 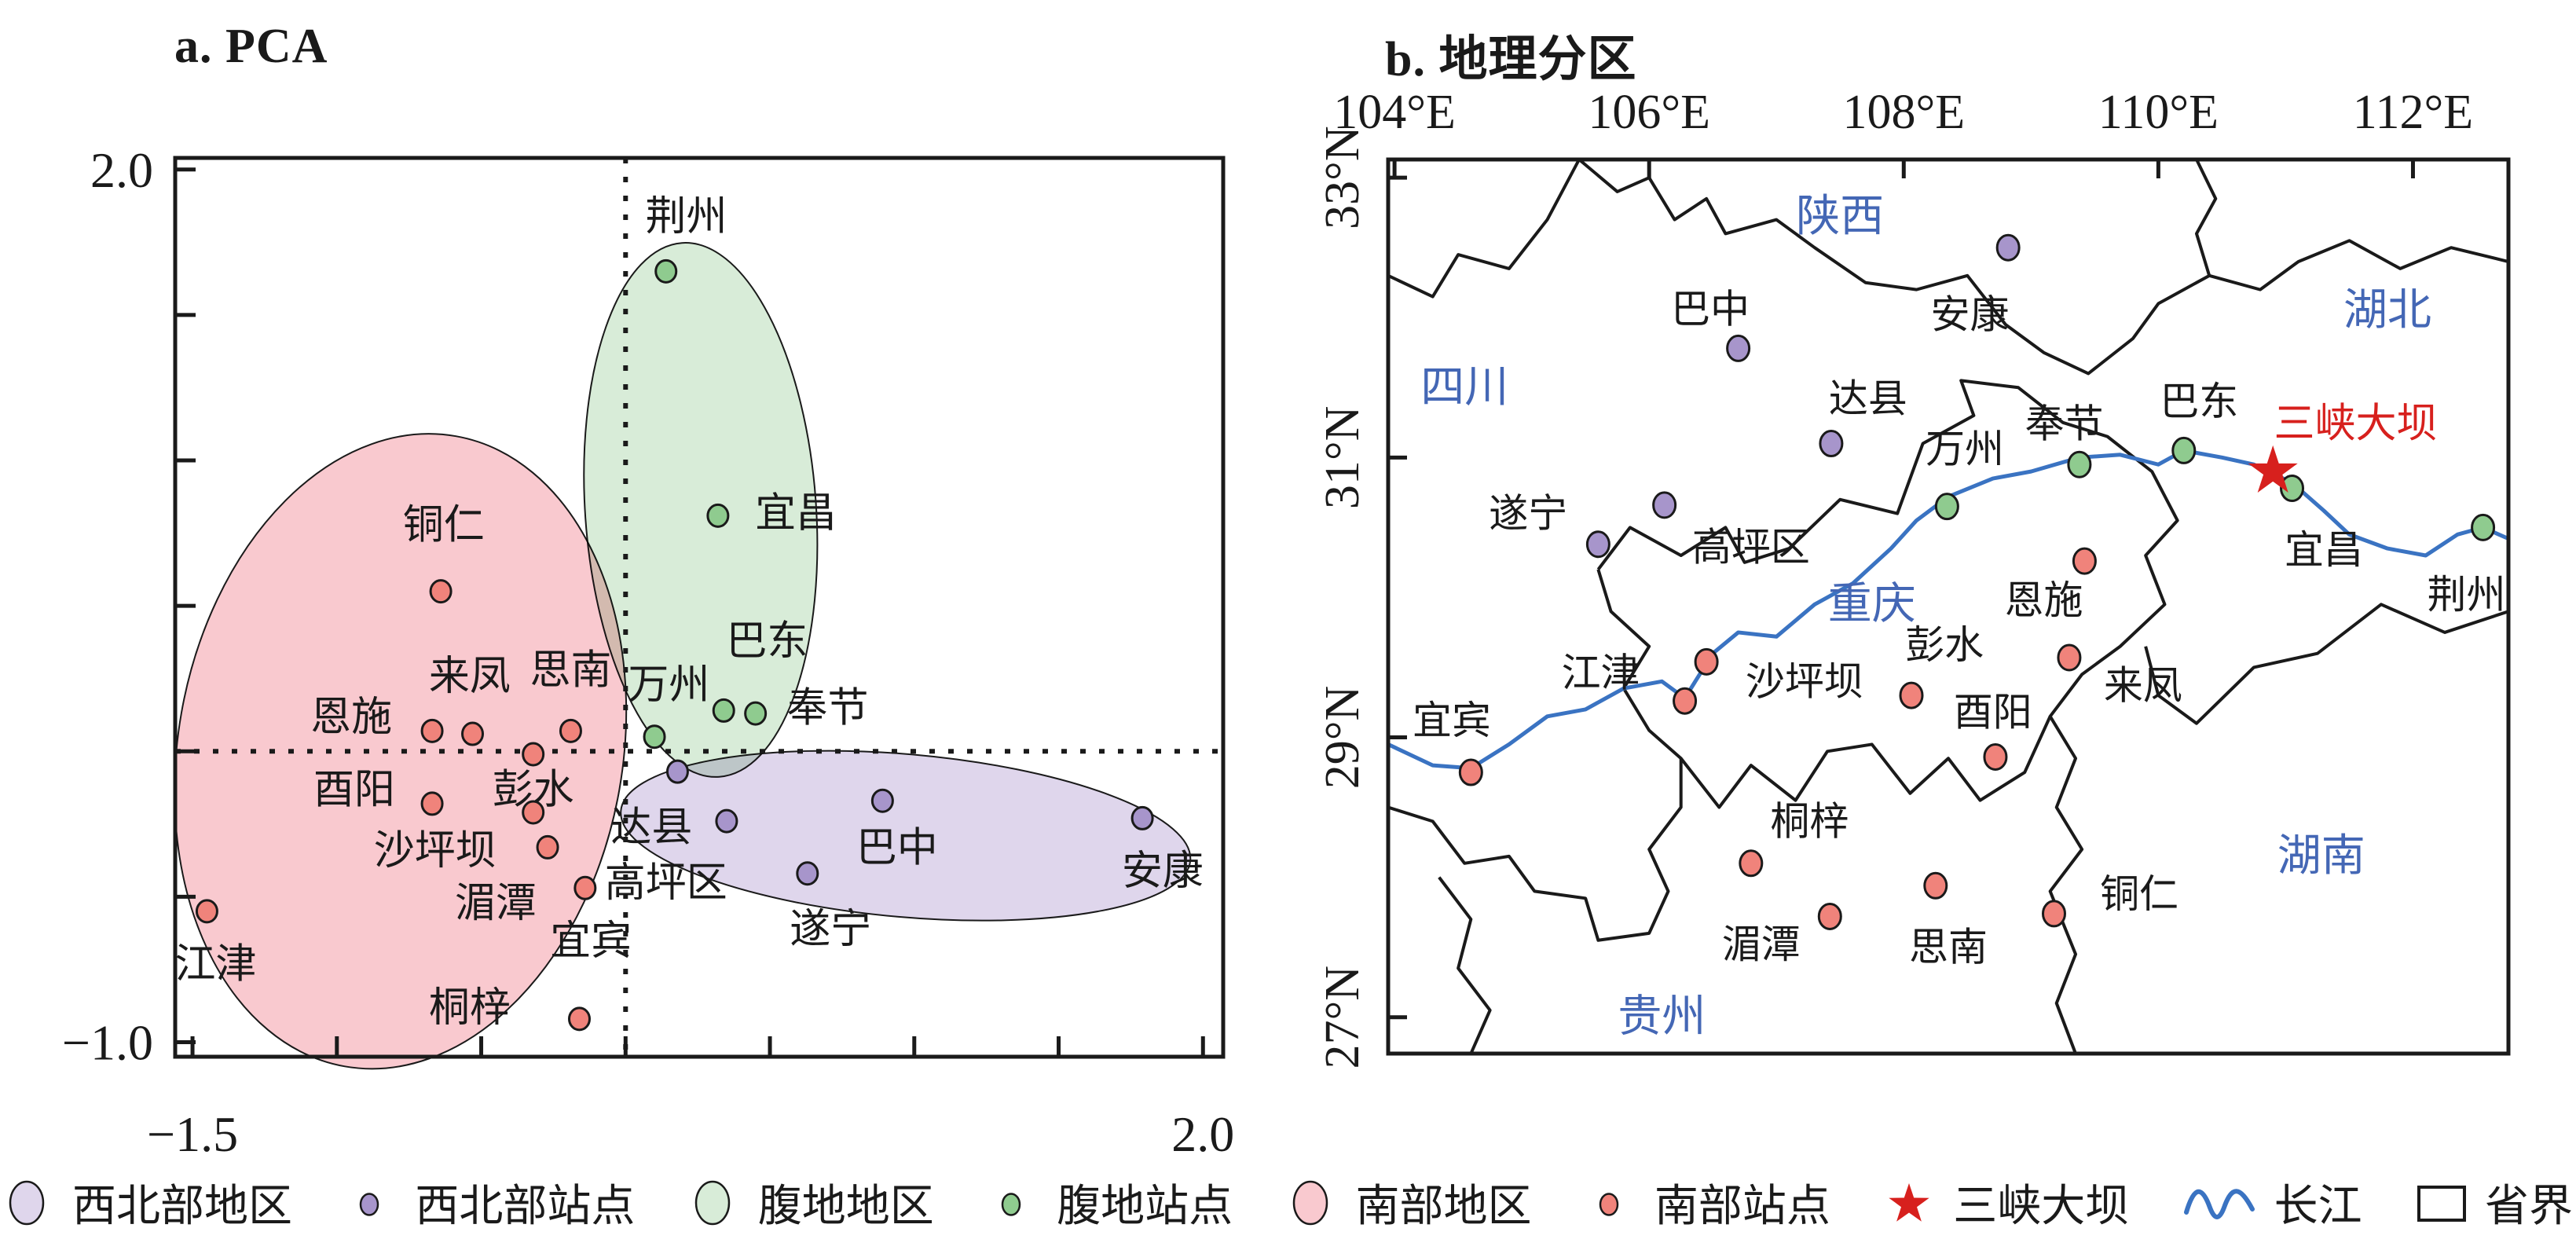 I want to click on map-station-label: 安康, so click(x=1971, y=315).